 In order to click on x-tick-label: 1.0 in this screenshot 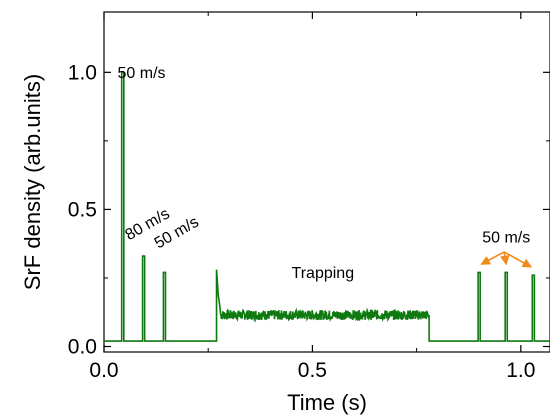, I will do `click(520, 370)`.